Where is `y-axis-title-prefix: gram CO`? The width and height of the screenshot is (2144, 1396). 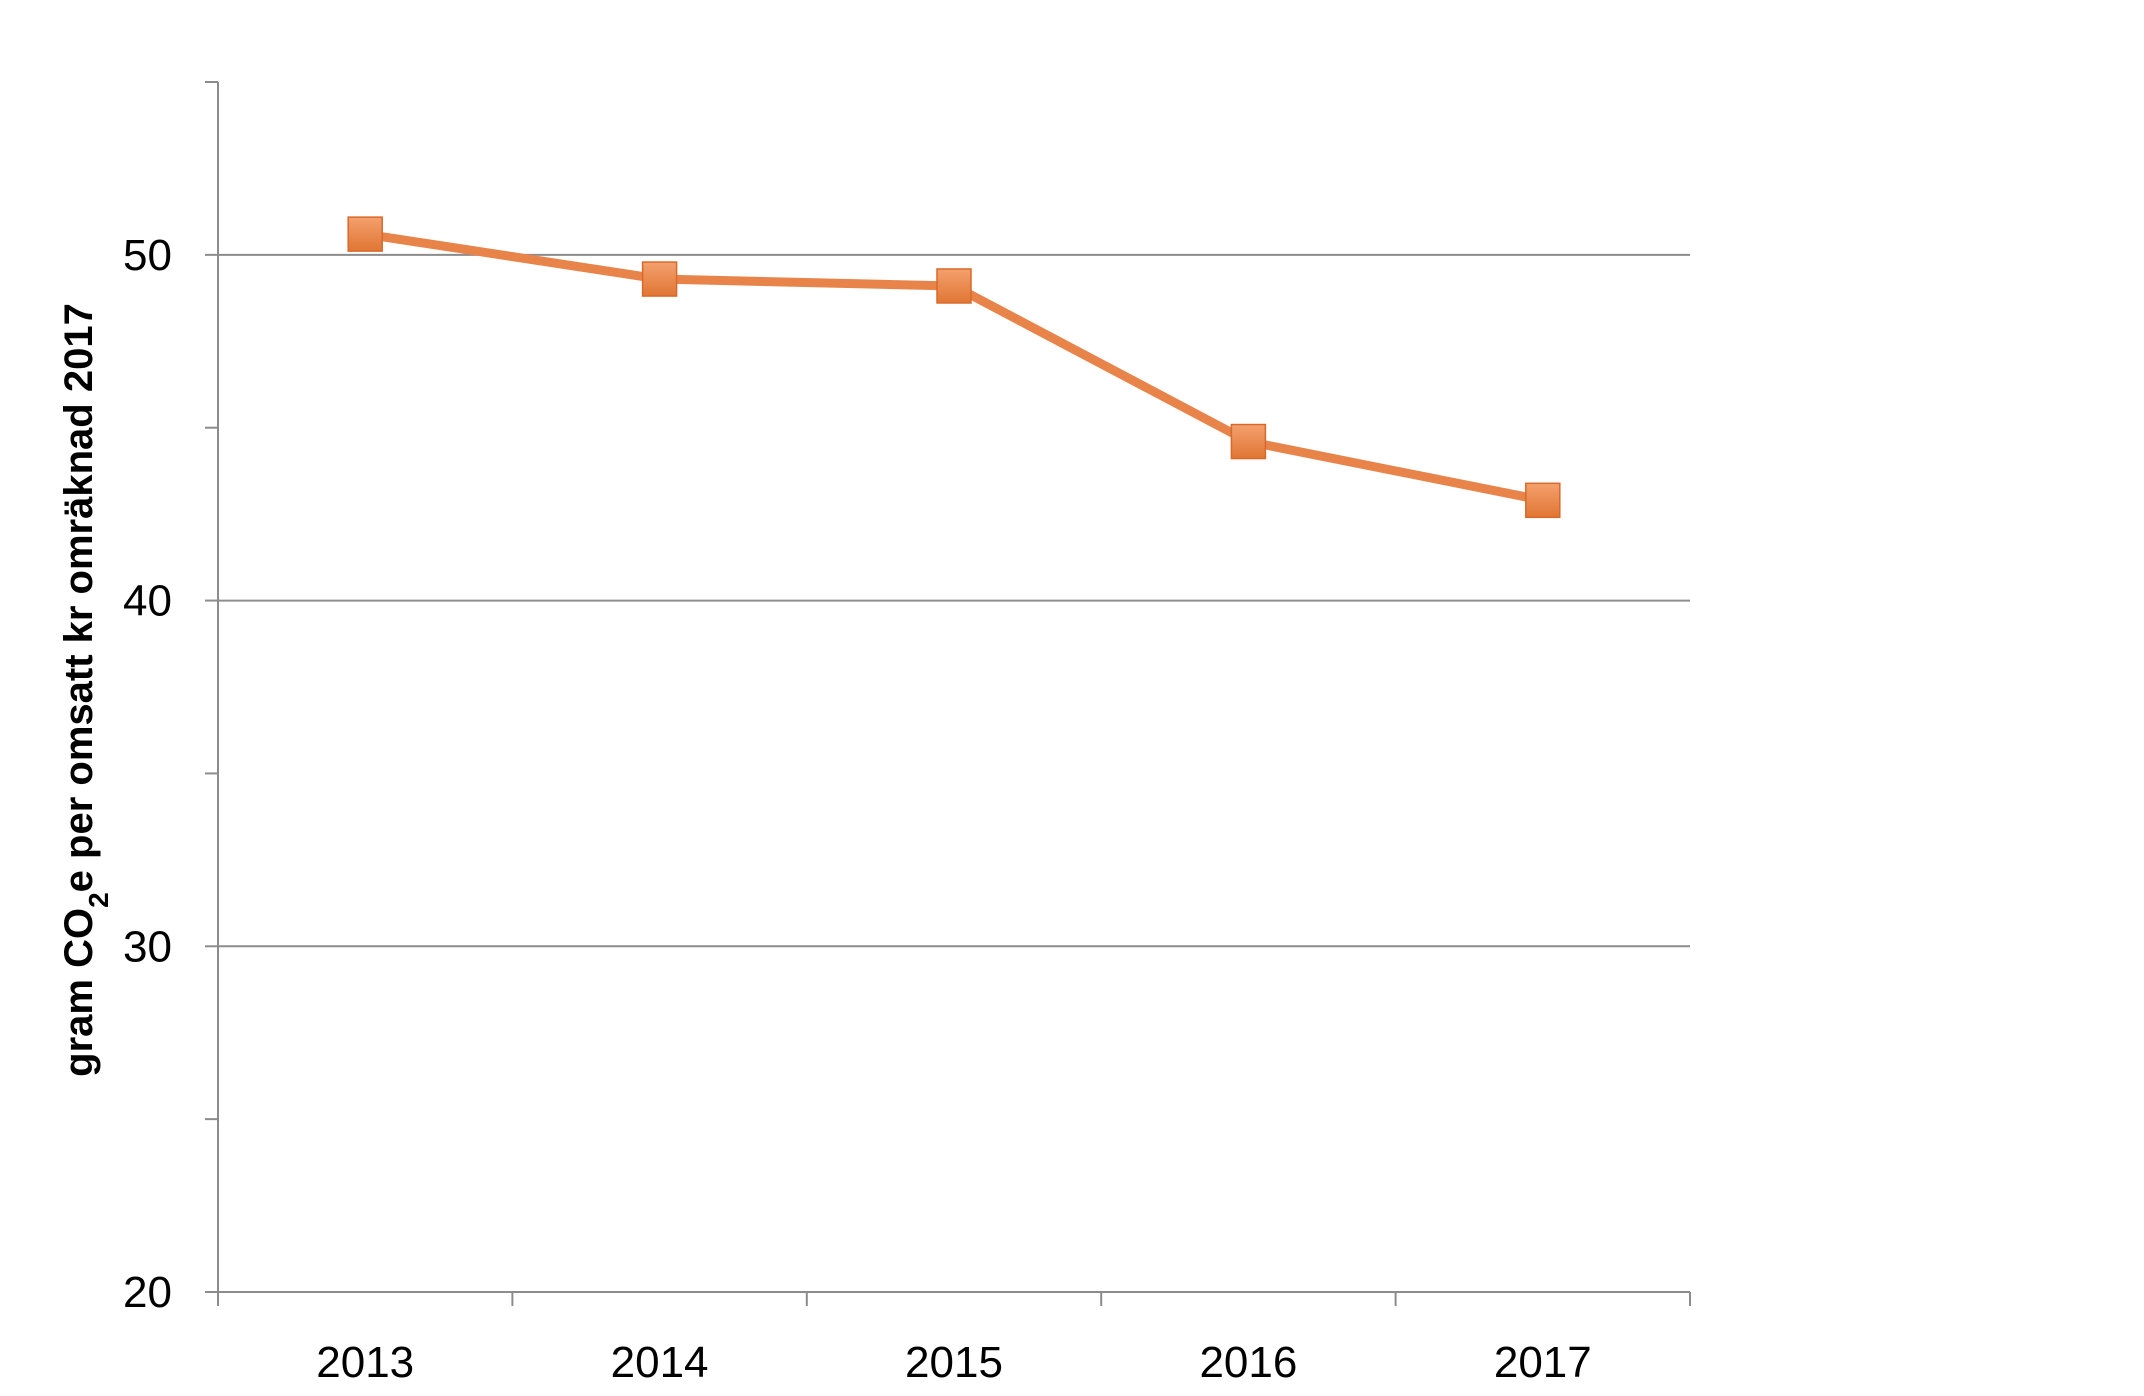 y-axis-title-prefix: gram CO is located at coordinates (79, 992).